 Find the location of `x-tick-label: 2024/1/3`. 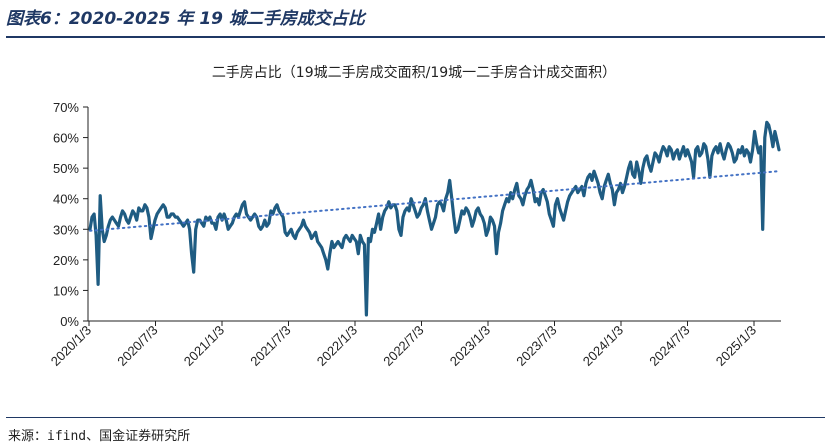

x-tick-label: 2024/1/3 is located at coordinates (603, 346).